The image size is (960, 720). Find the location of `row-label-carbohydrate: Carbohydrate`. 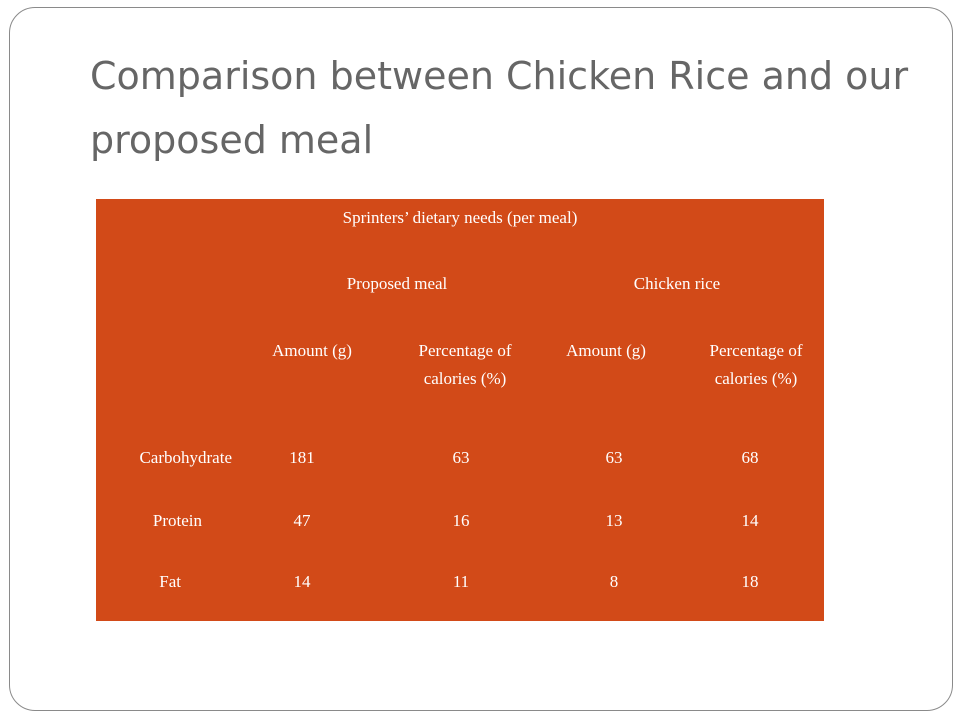

row-label-carbohydrate: Carbohydrate is located at coordinates (185, 457).